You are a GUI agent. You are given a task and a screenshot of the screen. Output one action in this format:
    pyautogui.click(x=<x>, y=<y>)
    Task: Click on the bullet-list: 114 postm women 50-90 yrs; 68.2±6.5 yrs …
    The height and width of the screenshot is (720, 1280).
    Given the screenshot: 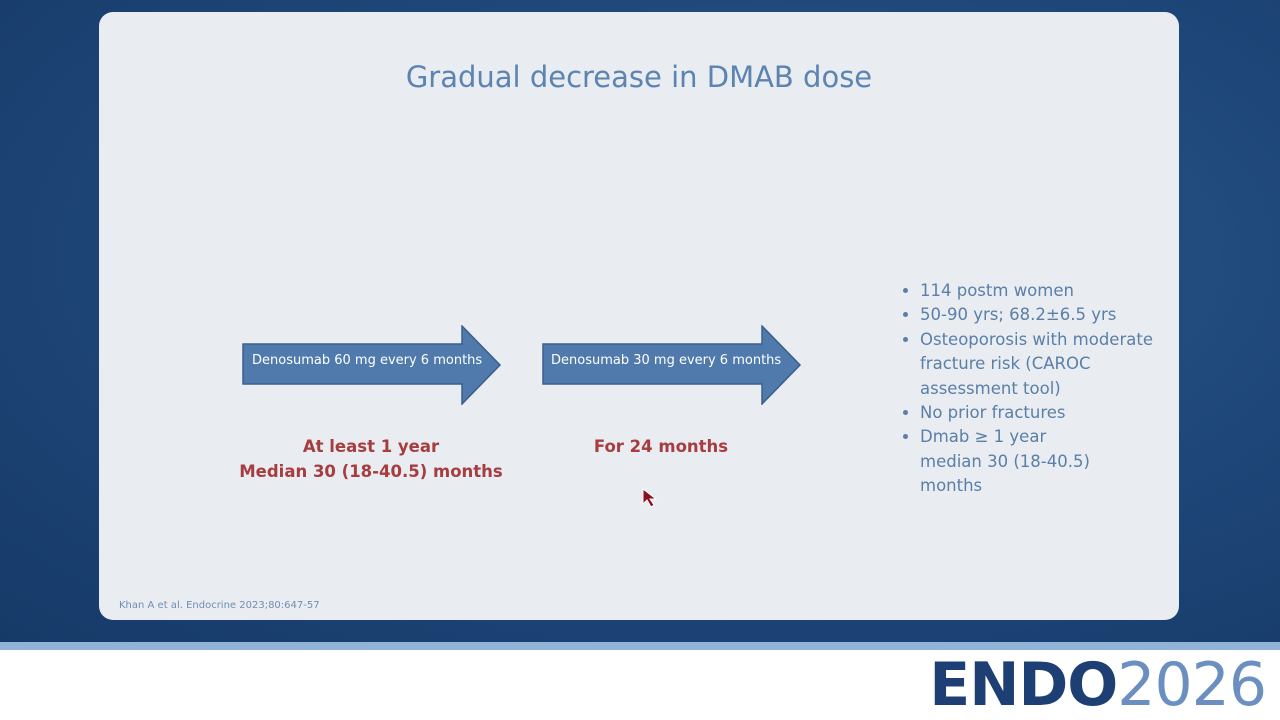 What is the action you would take?
    pyautogui.click(x=1024, y=389)
    